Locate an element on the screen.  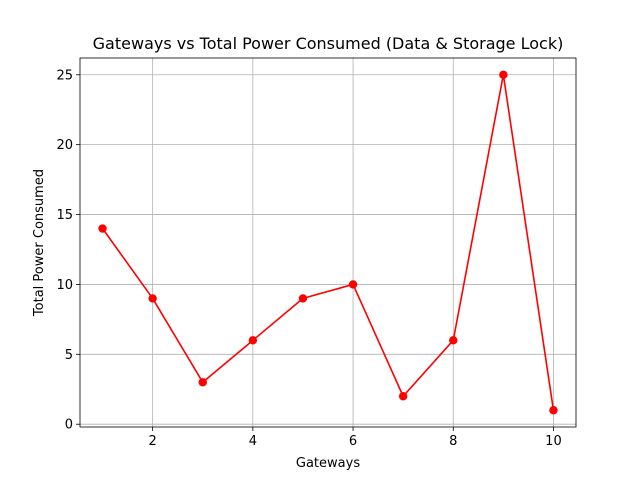
y-tick-label: 20 is located at coordinates (64, 145).